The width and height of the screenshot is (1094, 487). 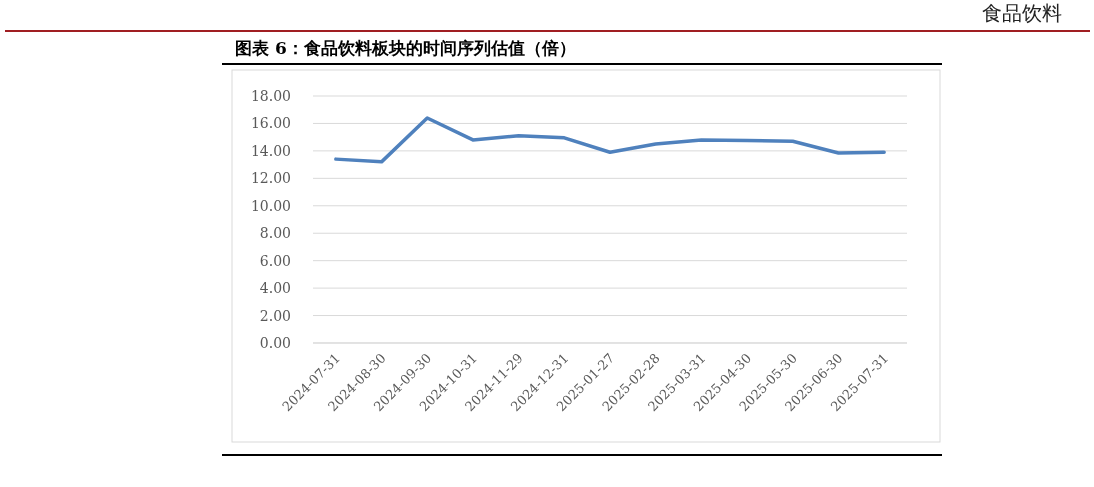 I want to click on y-tick-label: 2.00, so click(x=275, y=315).